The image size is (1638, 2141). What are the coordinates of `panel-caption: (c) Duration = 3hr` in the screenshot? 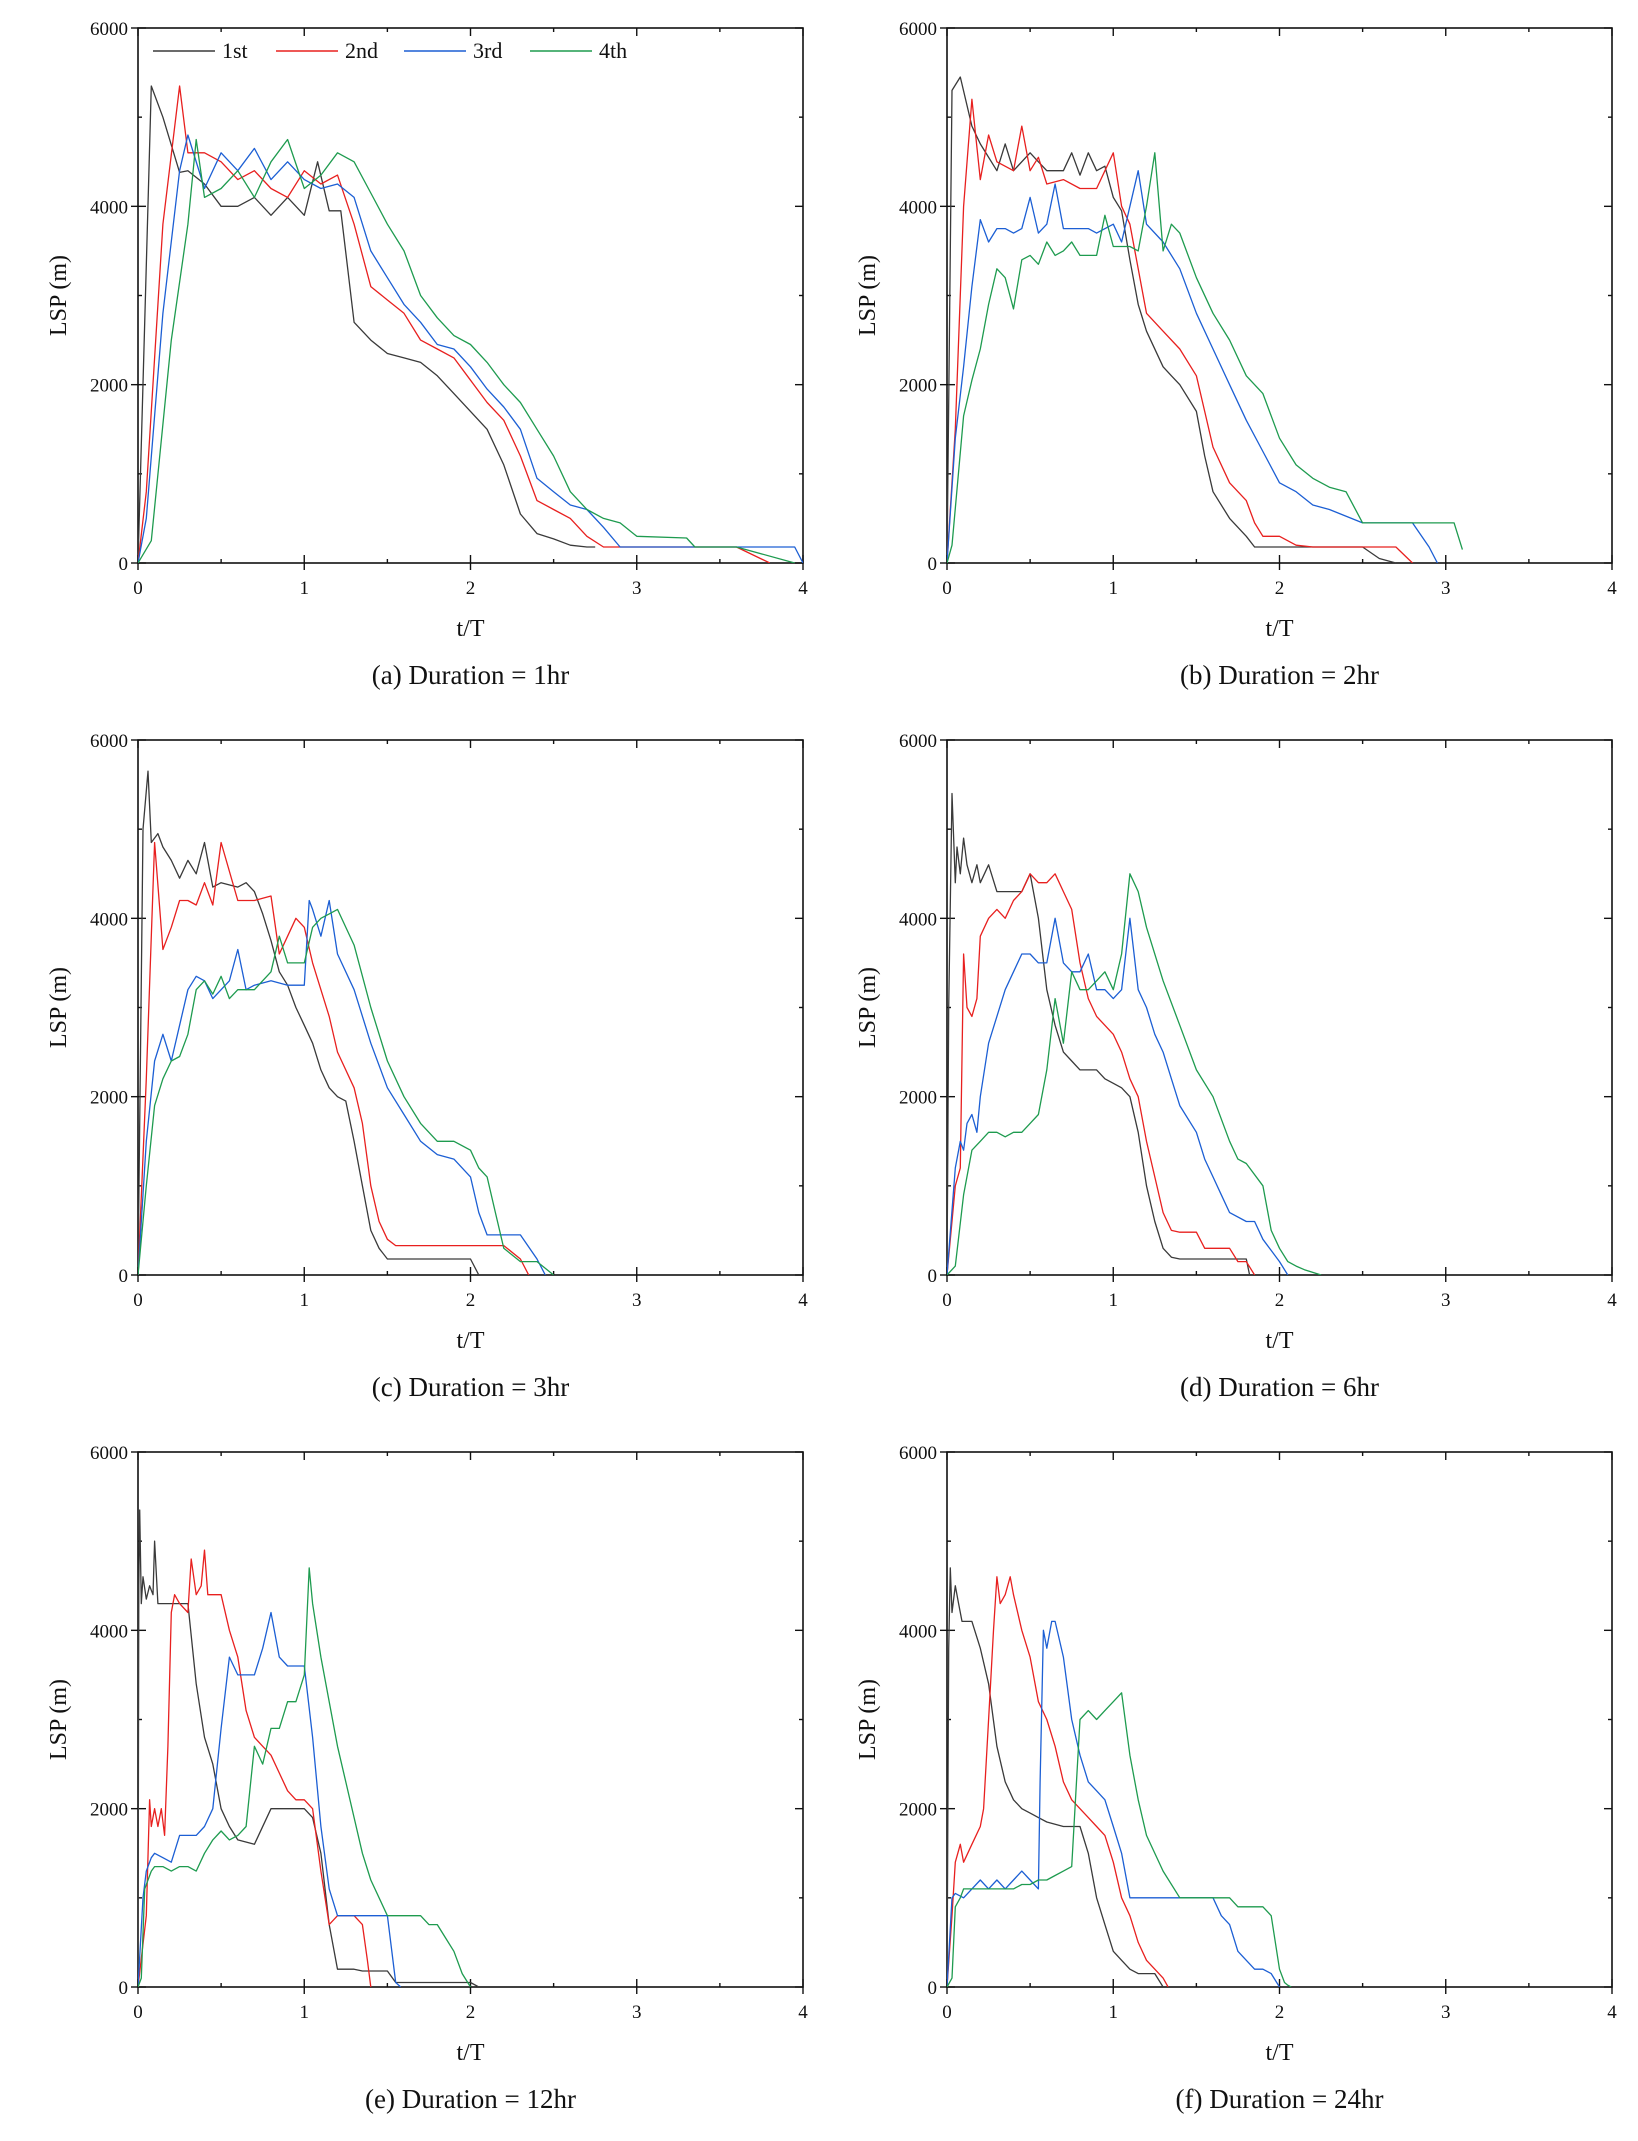 It's located at (470, 1387).